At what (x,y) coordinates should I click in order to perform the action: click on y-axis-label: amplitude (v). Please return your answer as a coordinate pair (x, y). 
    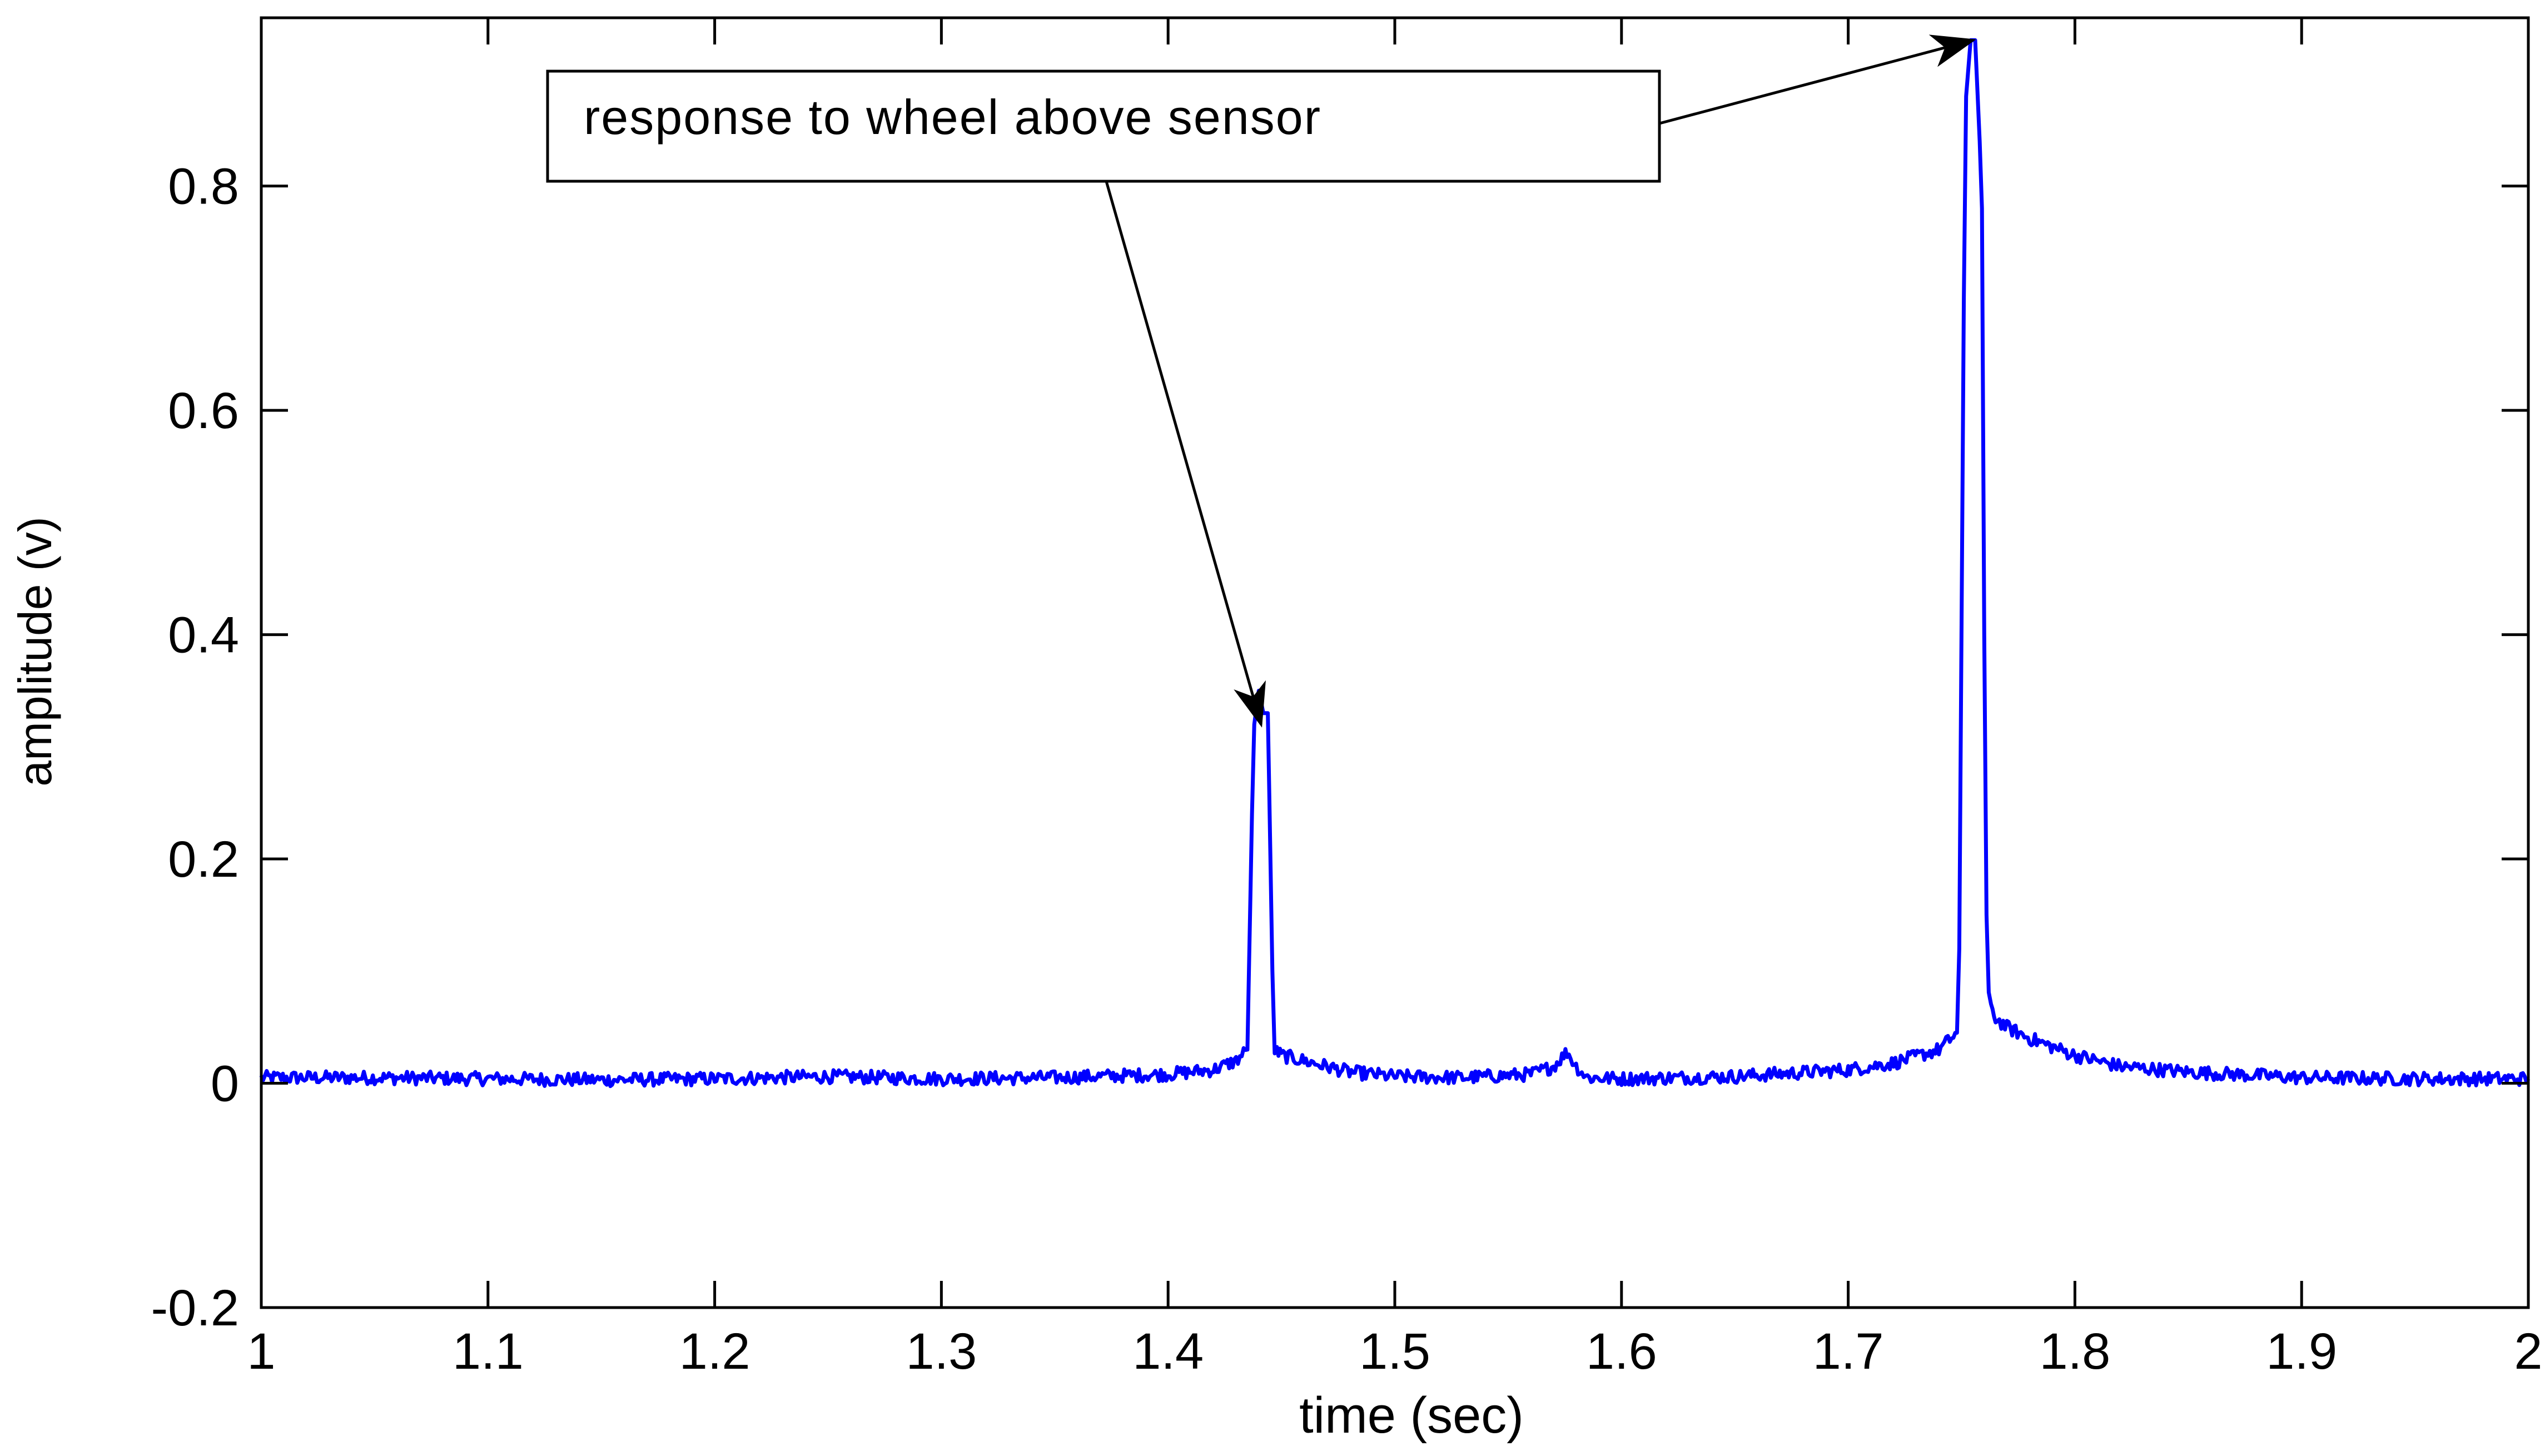
    Looking at the image, I should click on (35, 651).